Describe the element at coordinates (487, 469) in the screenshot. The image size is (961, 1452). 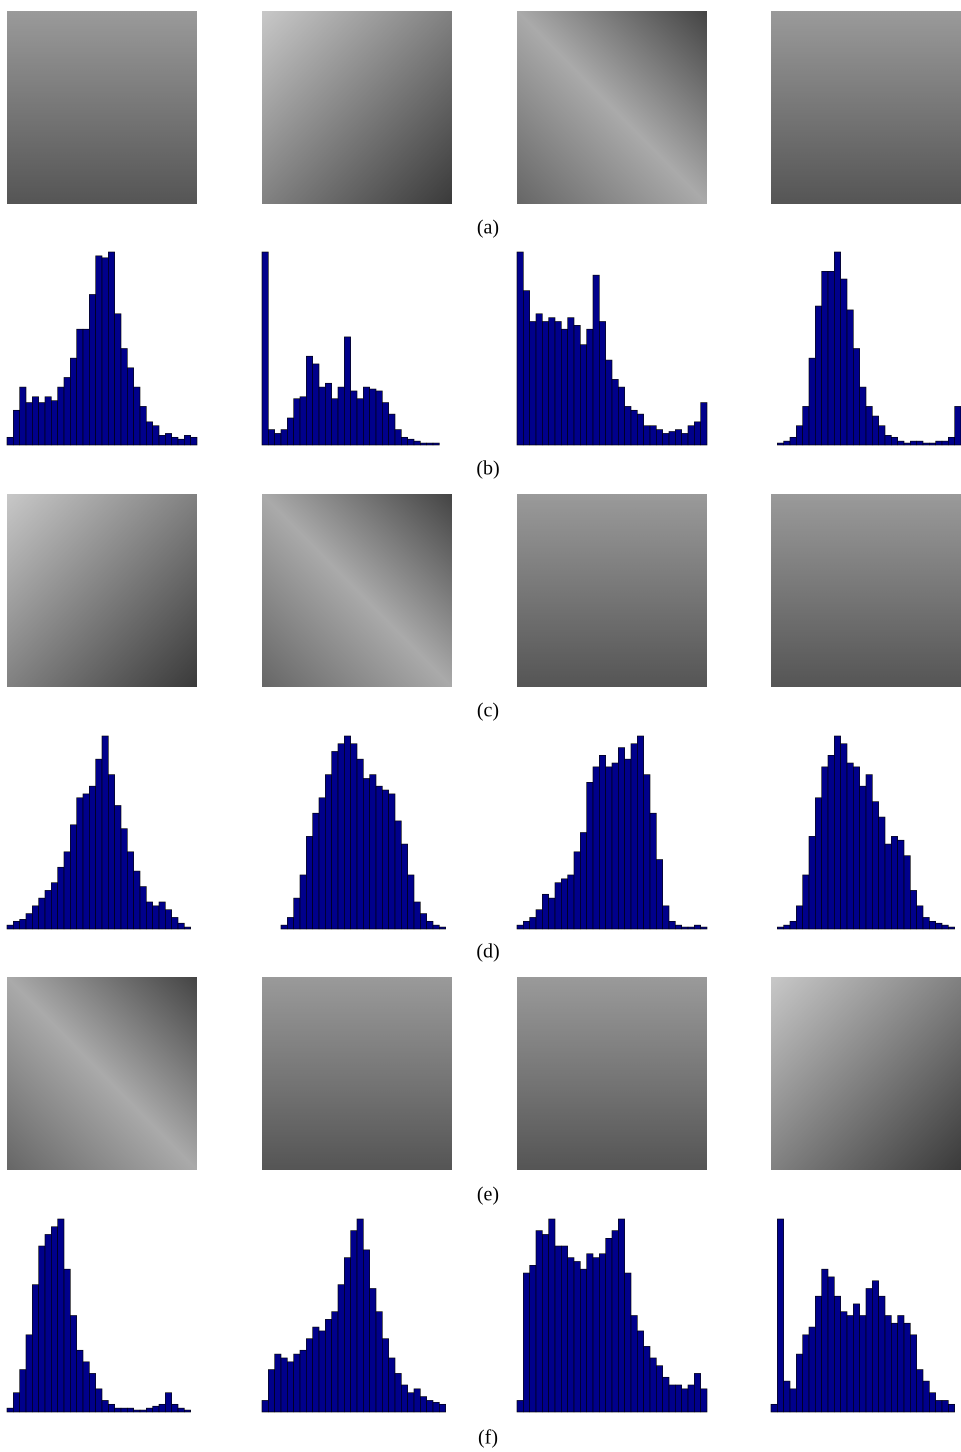
I see `panel-label: (b)` at that location.